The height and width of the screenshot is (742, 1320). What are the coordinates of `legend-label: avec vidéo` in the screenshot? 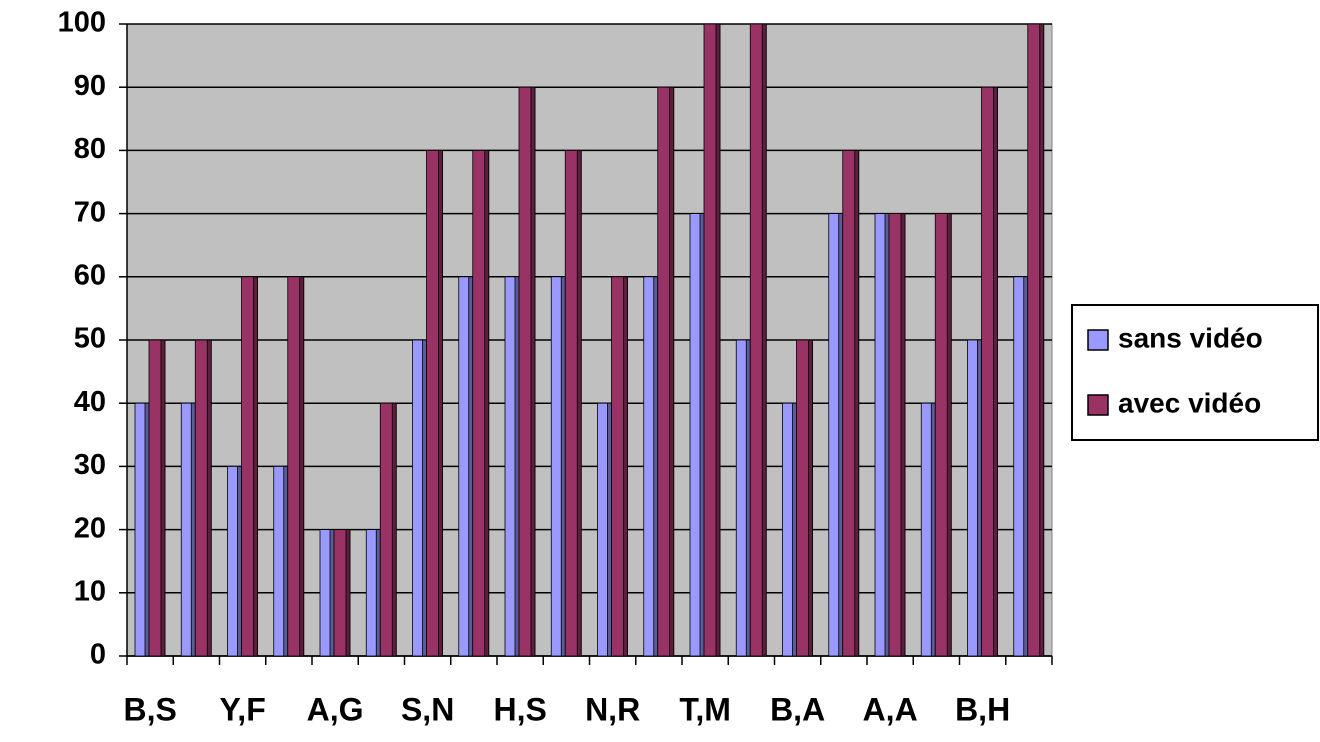 It's located at (1189, 402).